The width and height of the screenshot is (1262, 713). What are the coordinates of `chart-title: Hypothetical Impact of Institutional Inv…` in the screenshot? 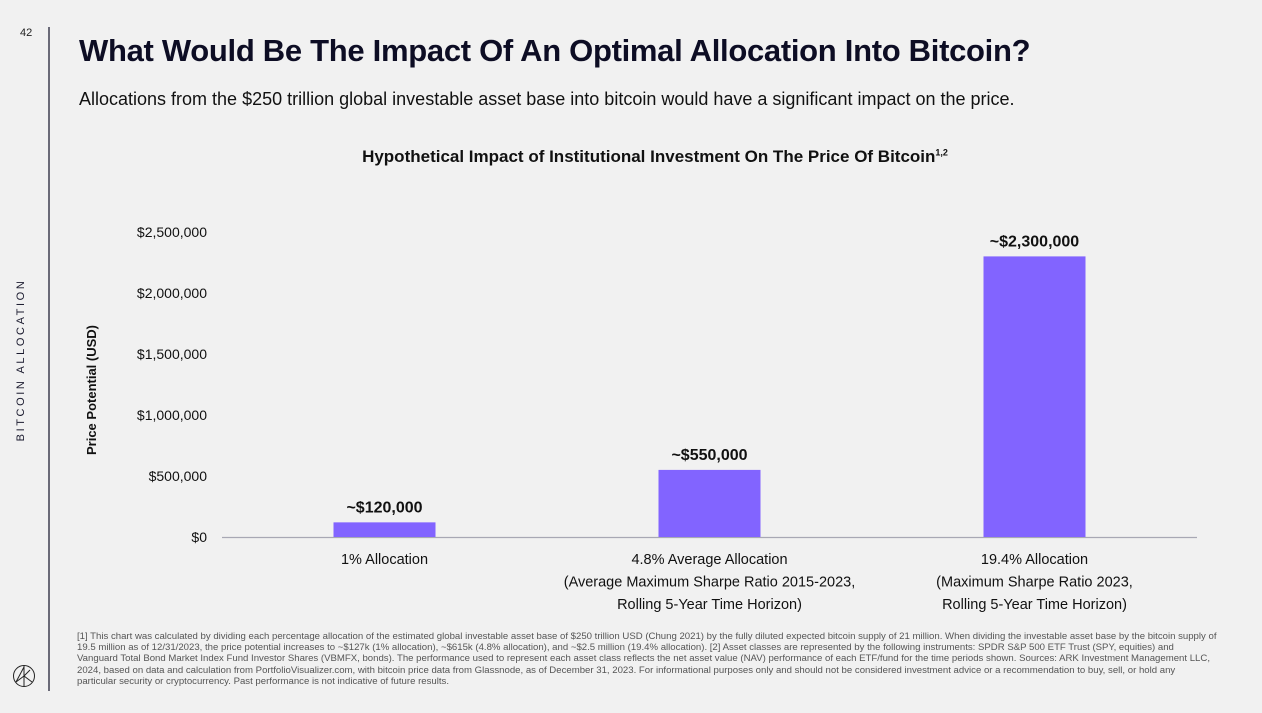 It's located at (631, 157).